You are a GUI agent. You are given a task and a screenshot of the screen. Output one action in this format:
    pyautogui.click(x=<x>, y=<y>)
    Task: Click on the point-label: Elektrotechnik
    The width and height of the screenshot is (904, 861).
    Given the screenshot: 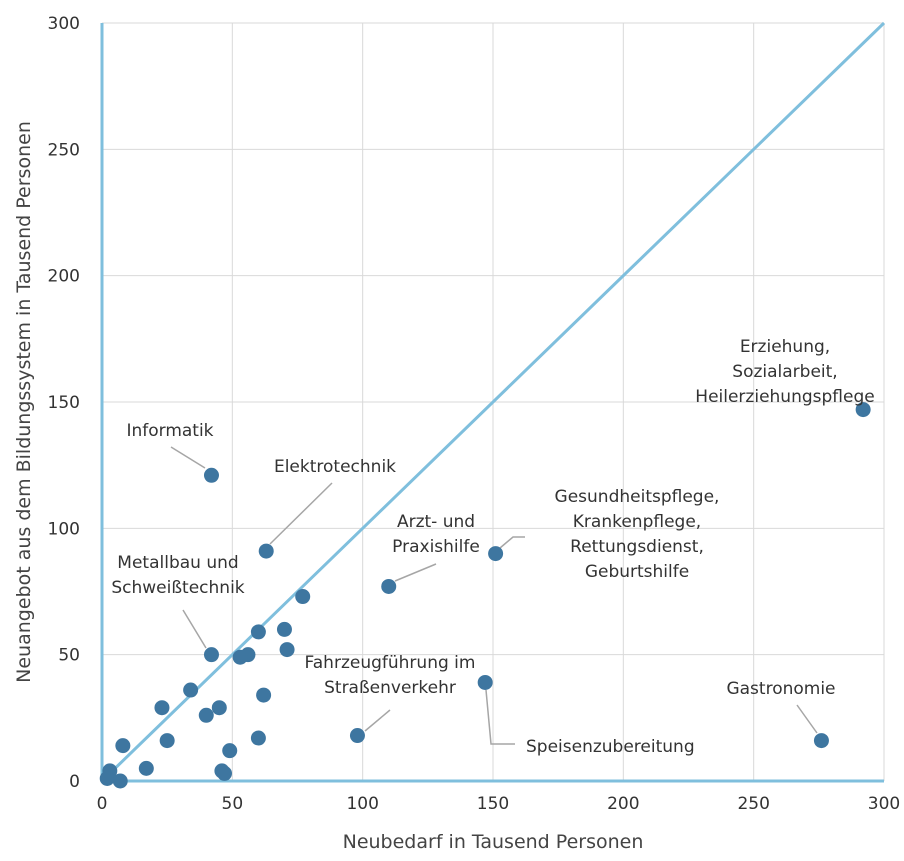 What is the action you would take?
    pyautogui.click(x=335, y=467)
    